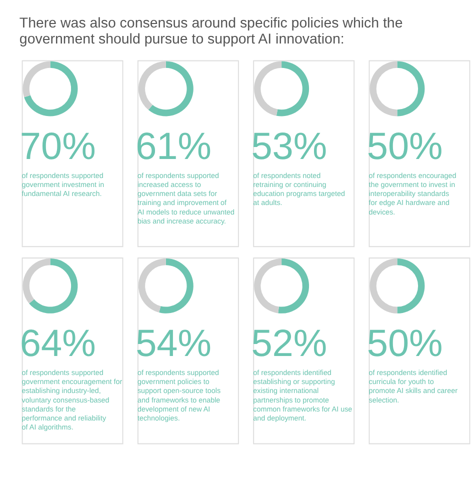  I want to click on data-label: 52%, so click(289, 344).